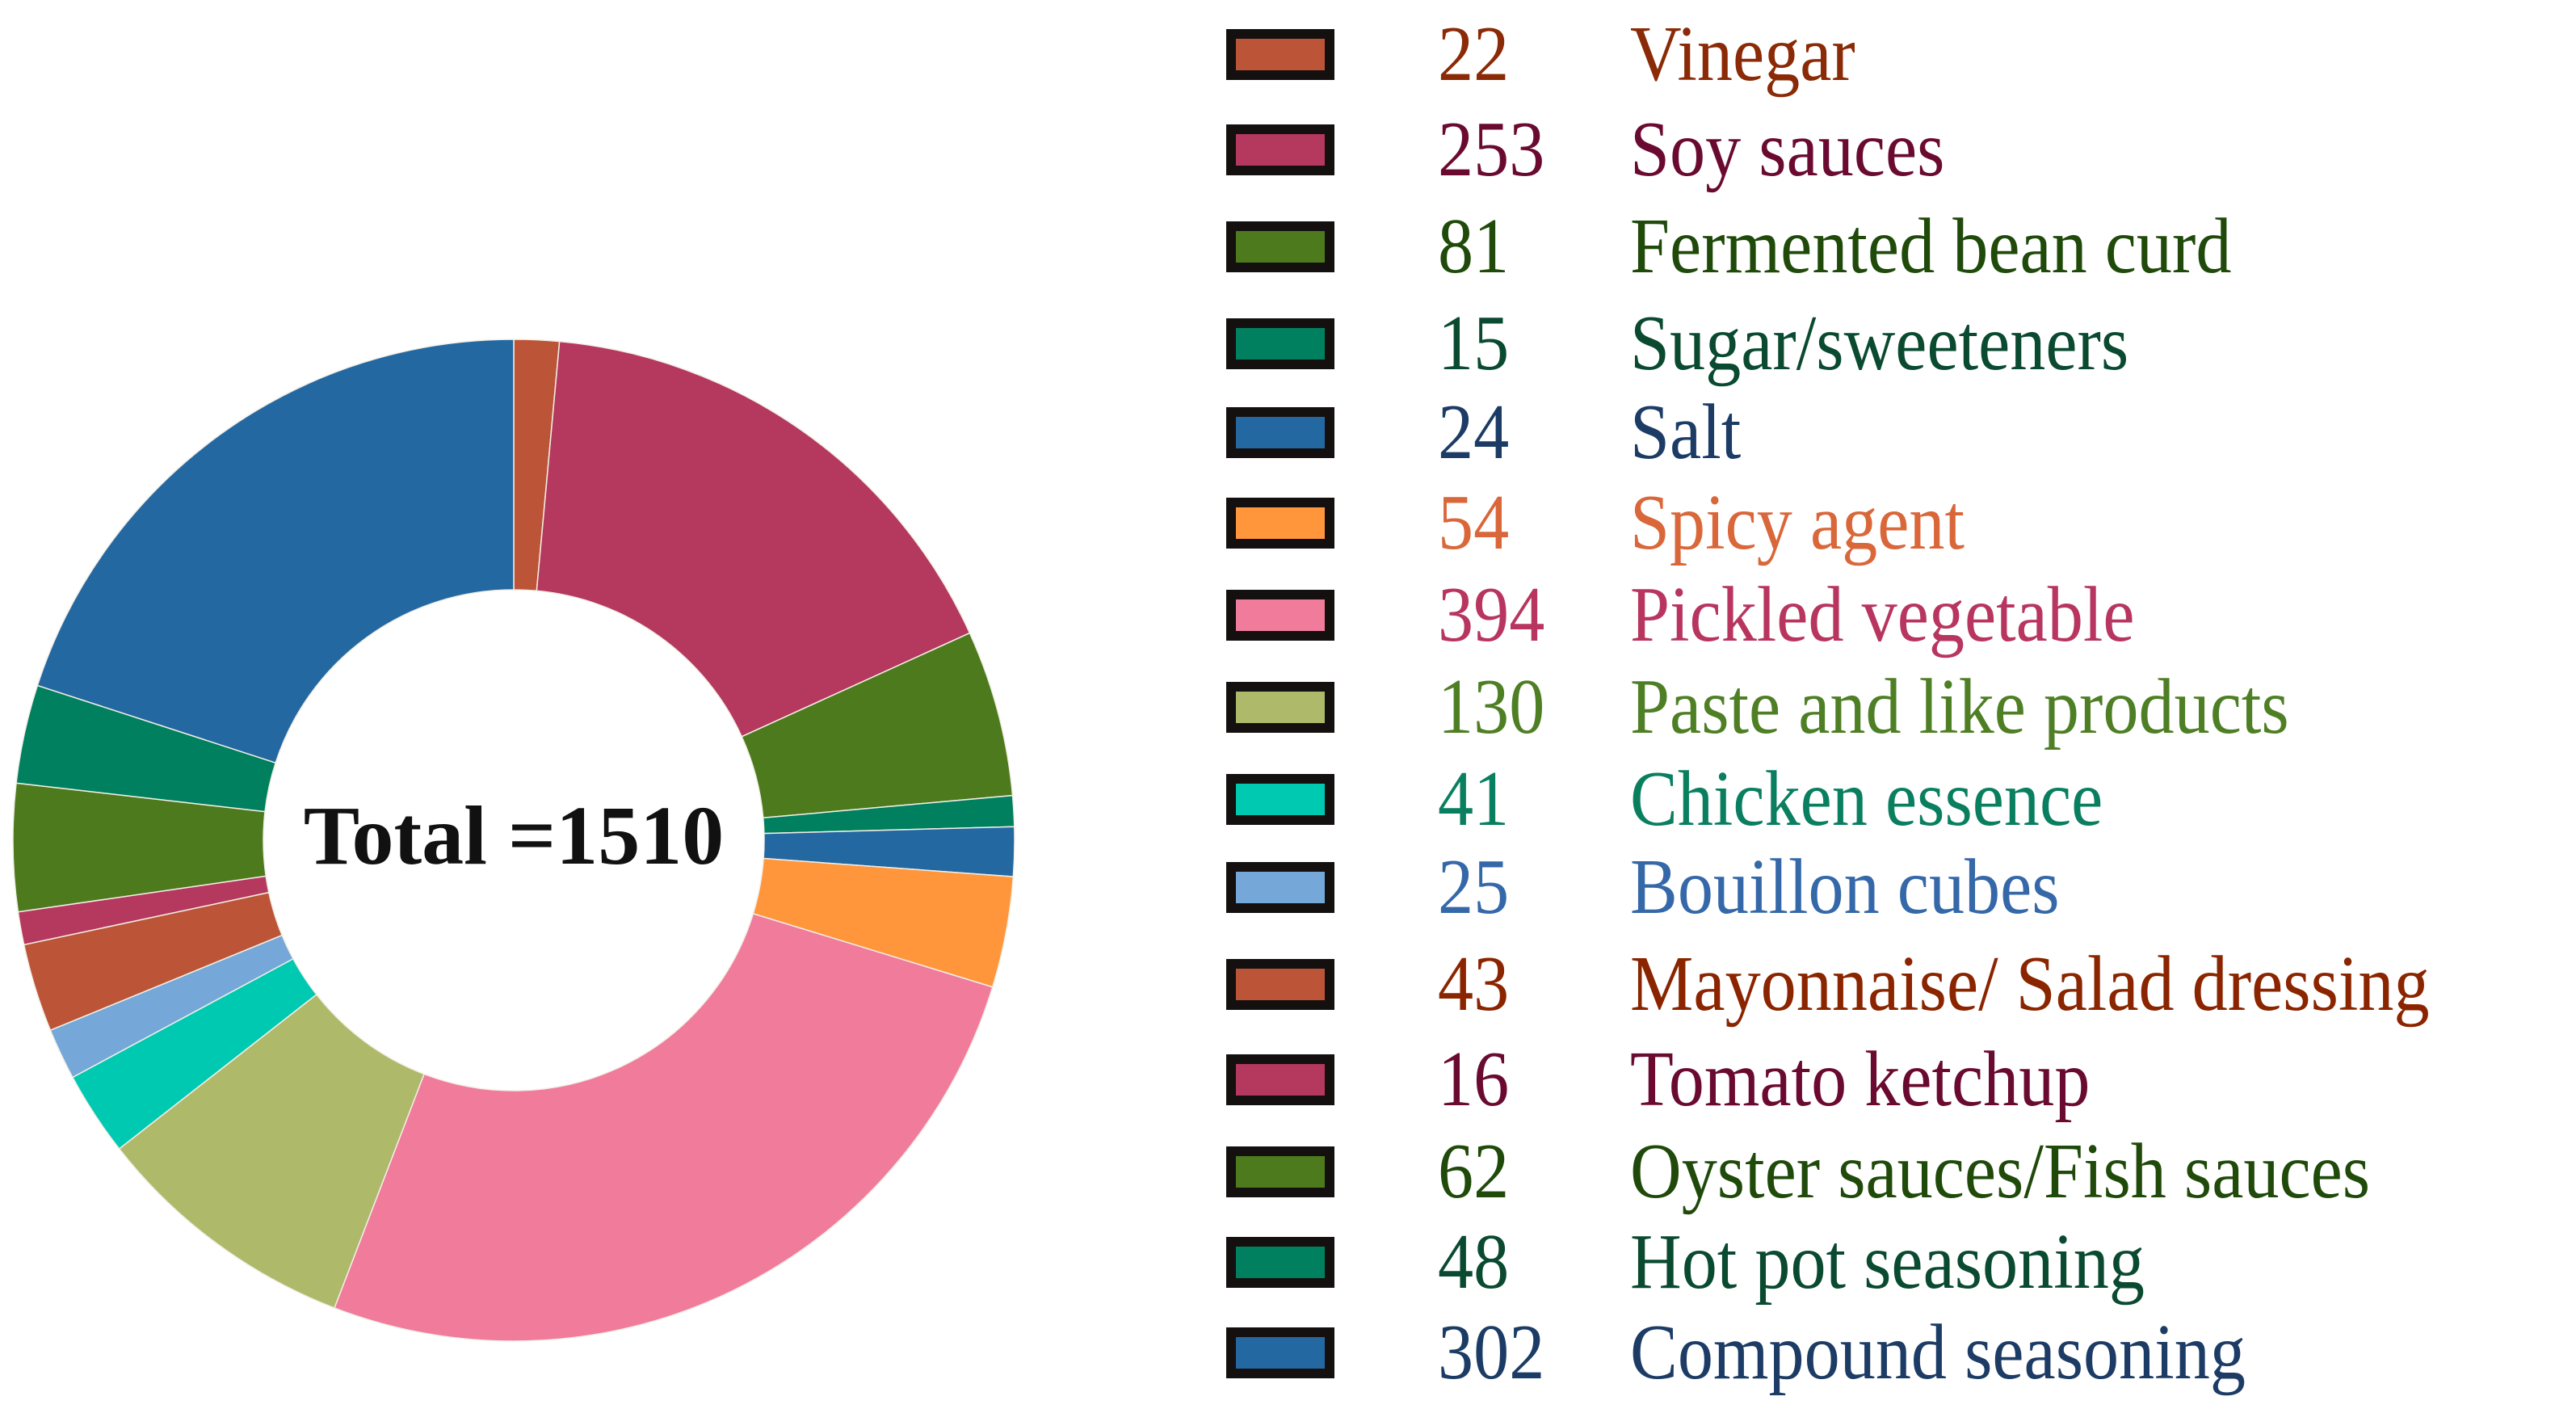  I want to click on legend-label: Hot pot seasoning, so click(1887, 1262).